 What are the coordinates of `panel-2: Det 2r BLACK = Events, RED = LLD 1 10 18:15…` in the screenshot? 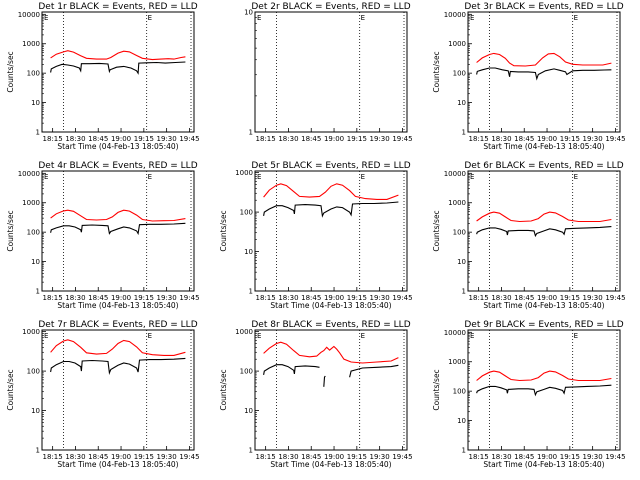 It's located at (328, 72).